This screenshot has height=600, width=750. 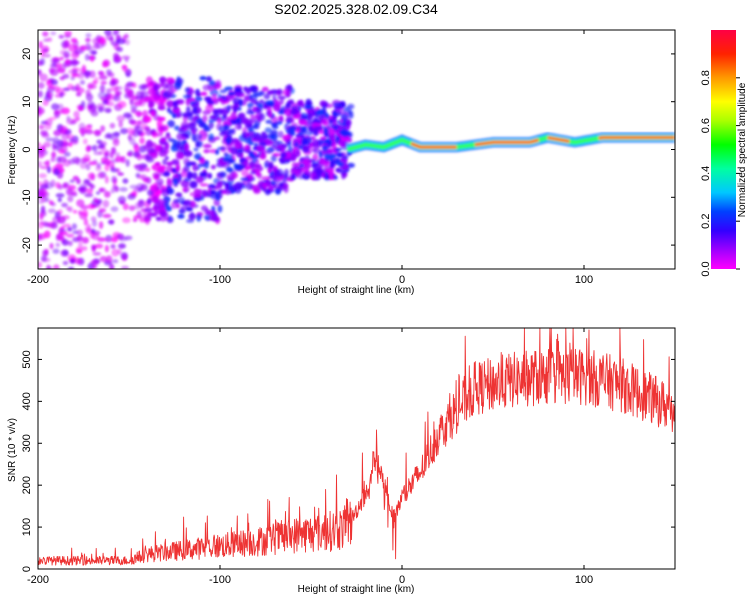 What do you see at coordinates (38, 280) in the screenshot?
I see `spectrogram-xtick-label: -200` at bounding box center [38, 280].